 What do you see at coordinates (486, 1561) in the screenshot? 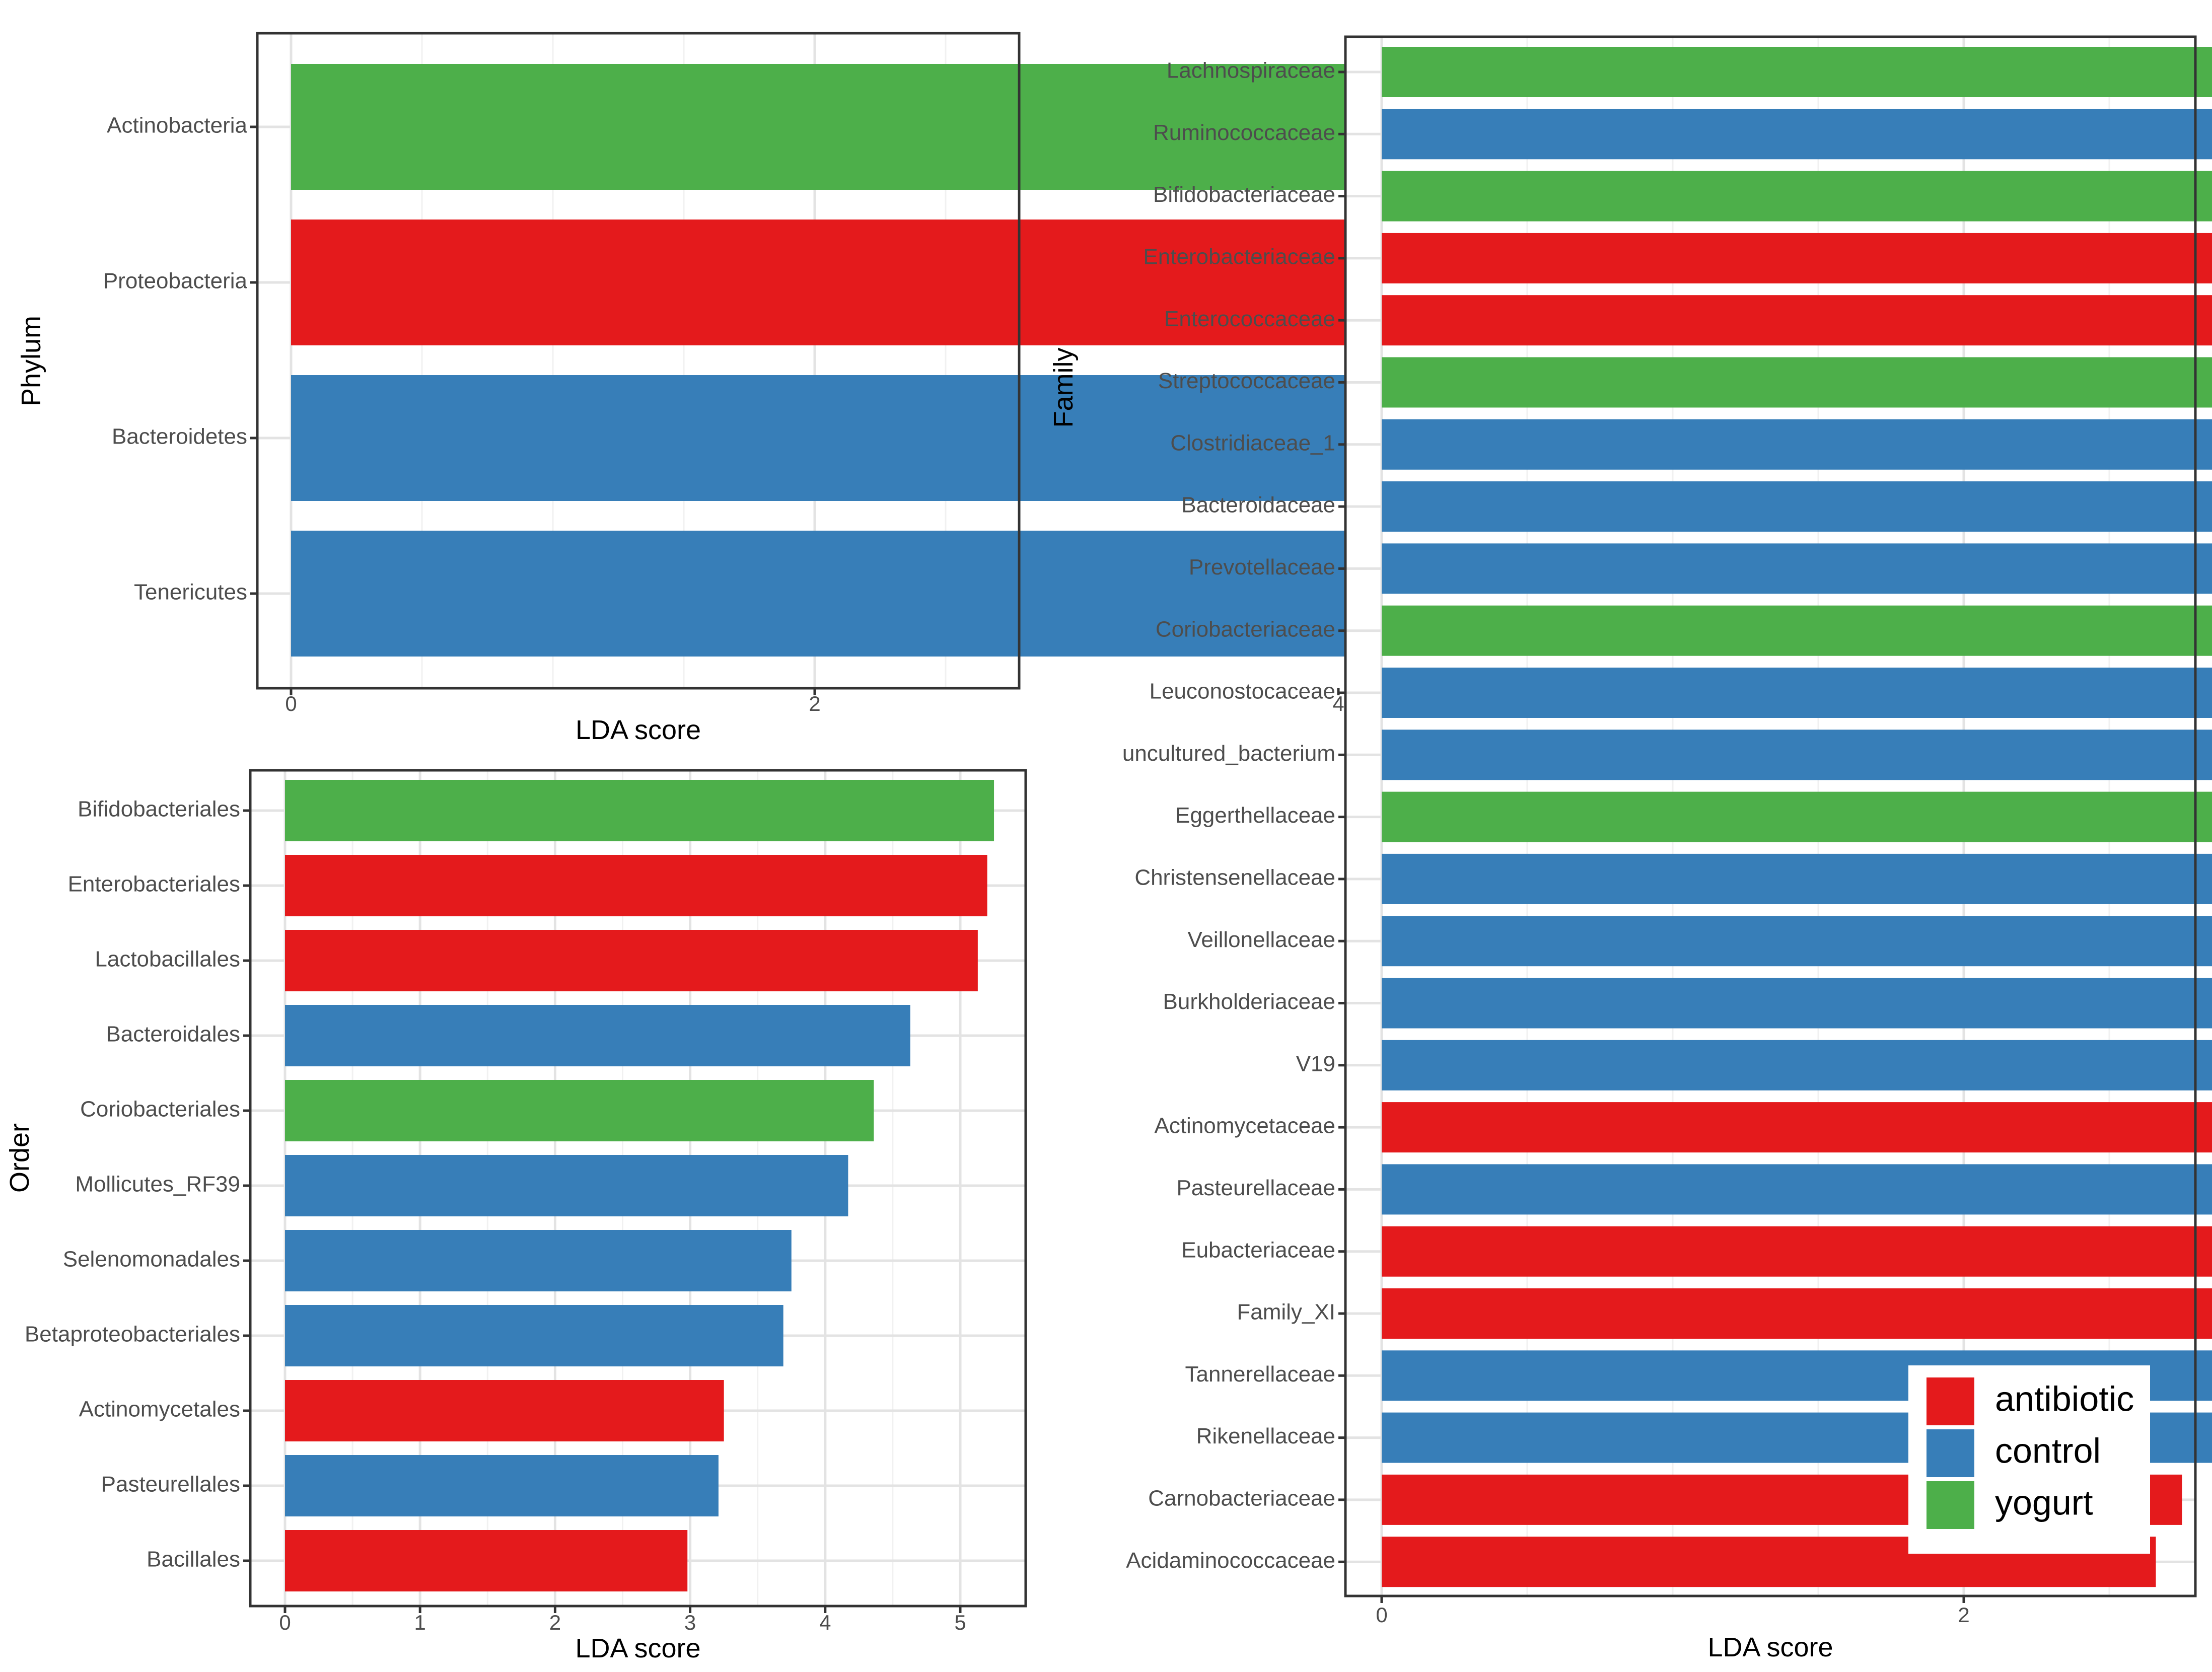
I see `order-bar-Bacillales` at bounding box center [486, 1561].